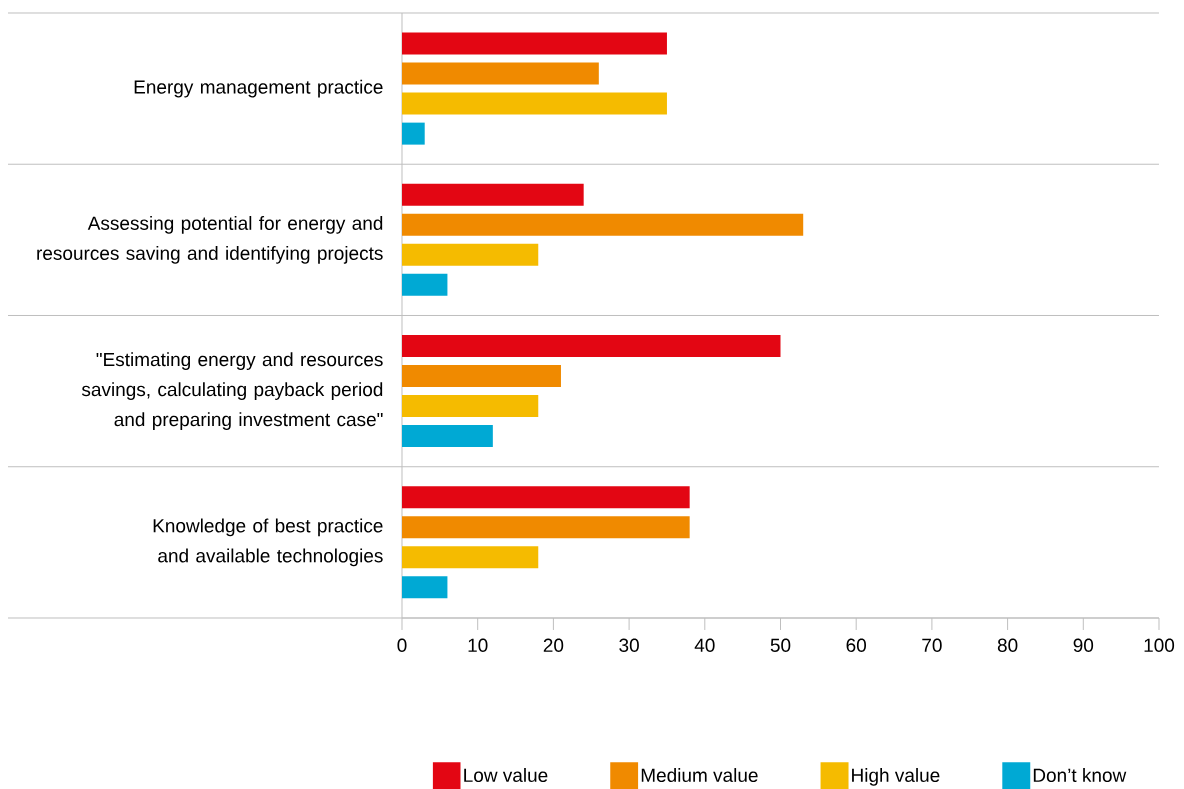  I want to click on x-tick-label: 50, so click(780, 645).